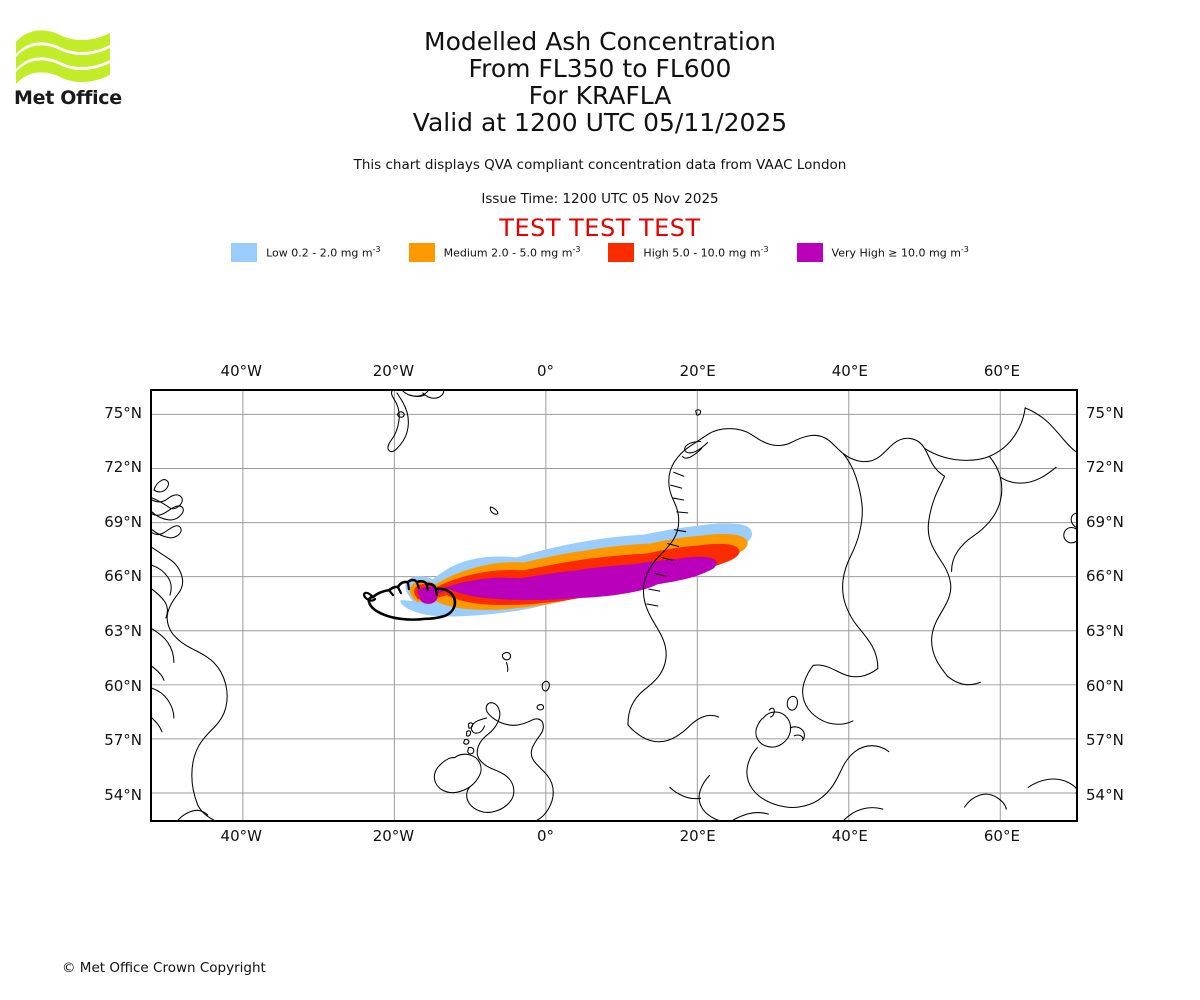 This screenshot has width=1200, height=1000. Describe the element at coordinates (319, 253) in the screenshot. I see `legend-text-low: Low 0.2 - 2.0 mg m` at that location.